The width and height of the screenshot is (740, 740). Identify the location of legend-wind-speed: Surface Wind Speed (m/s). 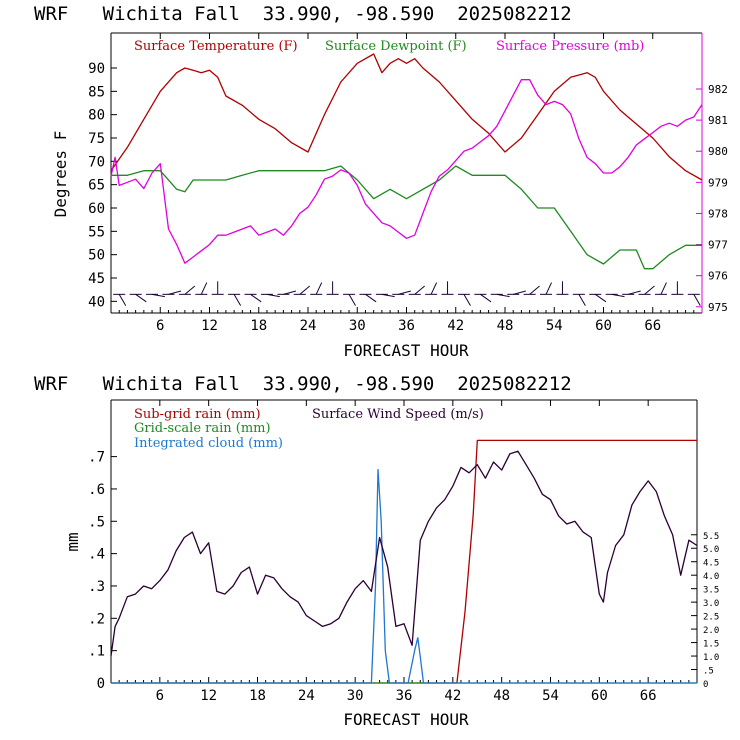
(398, 414).